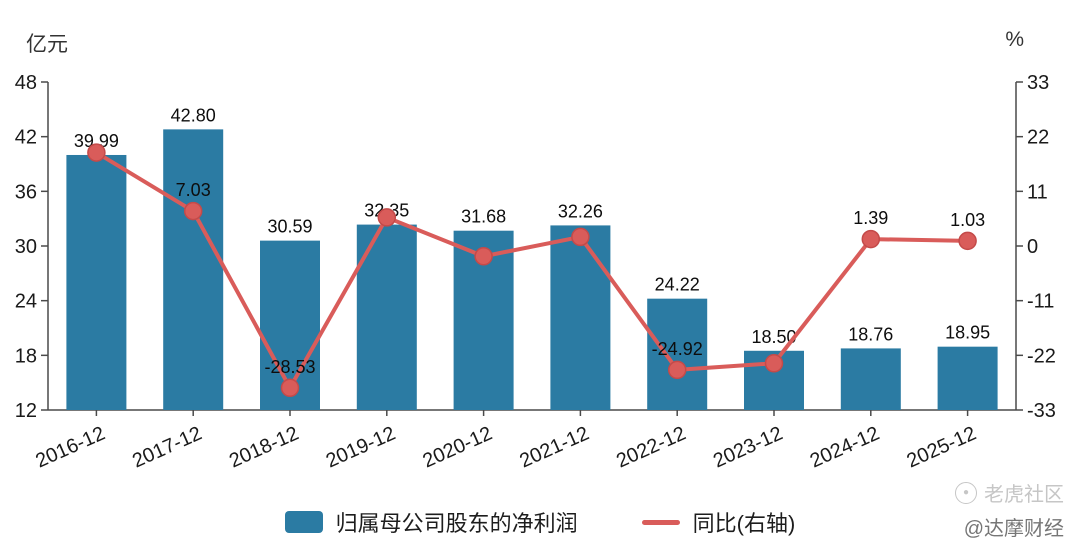  Describe the element at coordinates (289, 227) in the screenshot. I see `bar-value-label: 30.59` at that location.